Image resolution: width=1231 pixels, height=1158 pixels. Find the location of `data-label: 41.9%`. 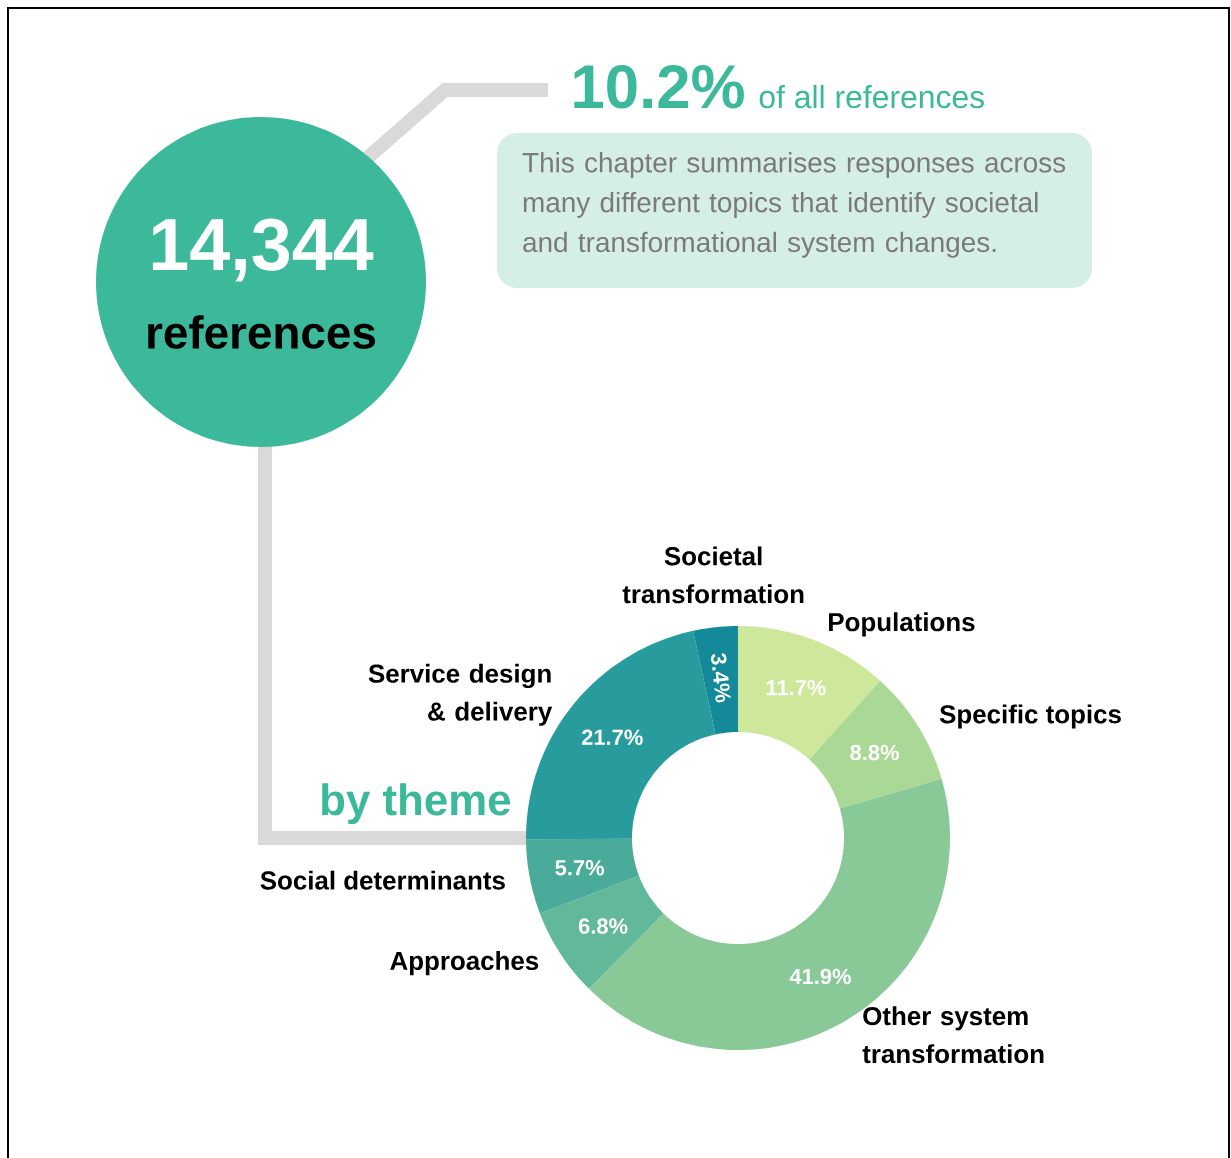

data-label: 41.9% is located at coordinates (820, 976).